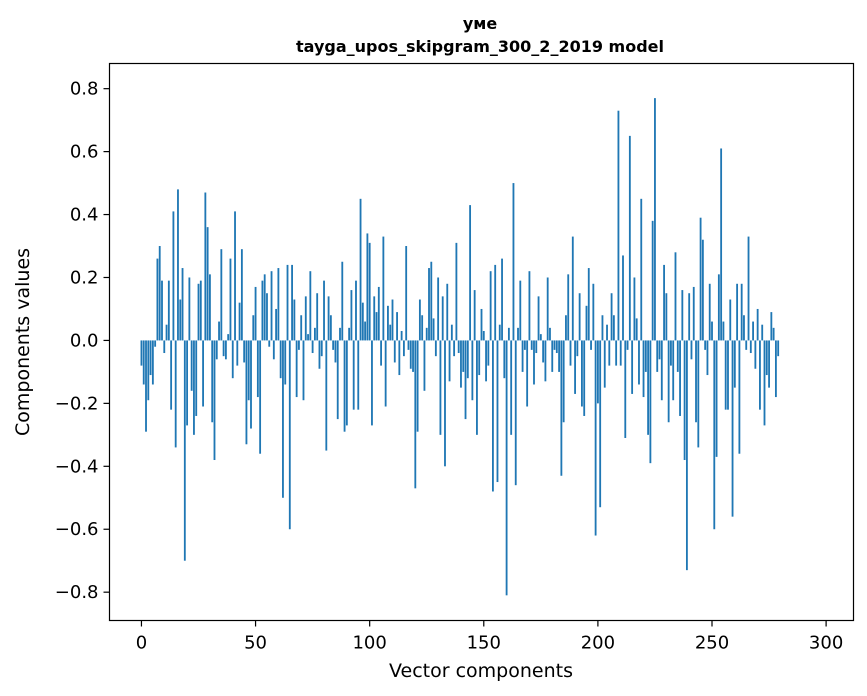 The width and height of the screenshot is (867, 696). Describe the element at coordinates (481, 671) in the screenshot. I see `x-axis-label: Vector components` at that location.